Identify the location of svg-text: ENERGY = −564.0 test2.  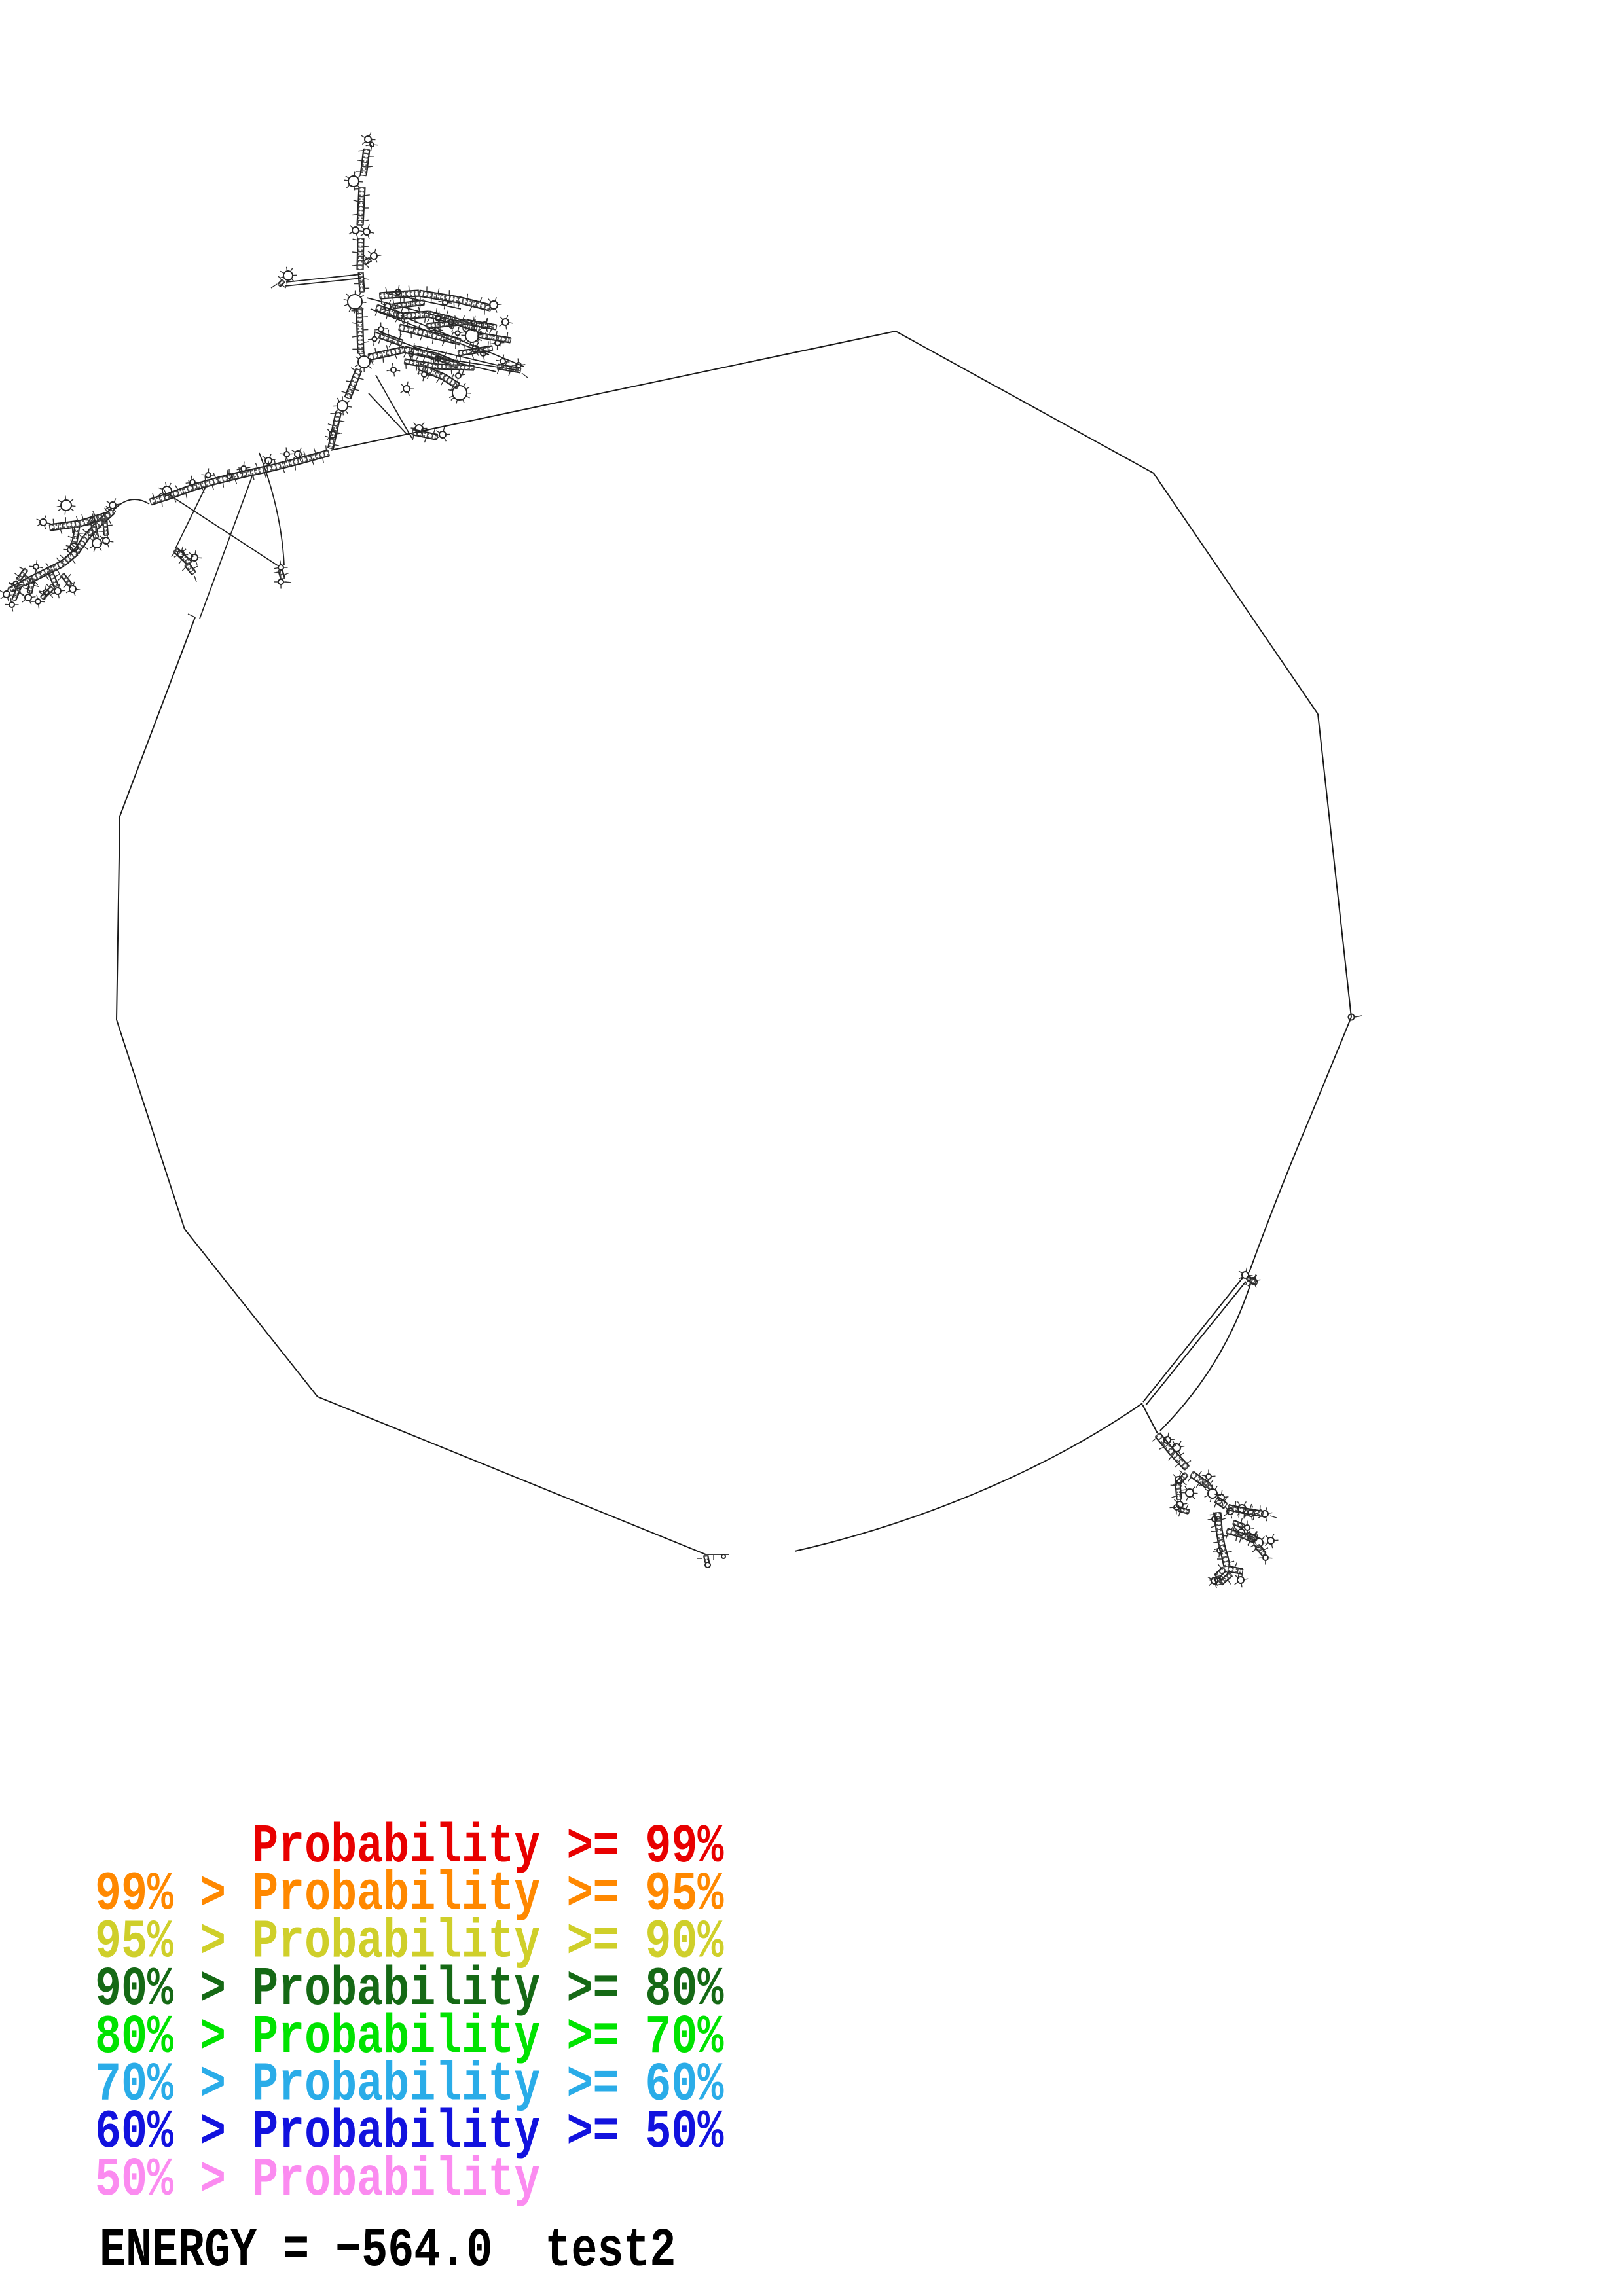
(388, 2250).